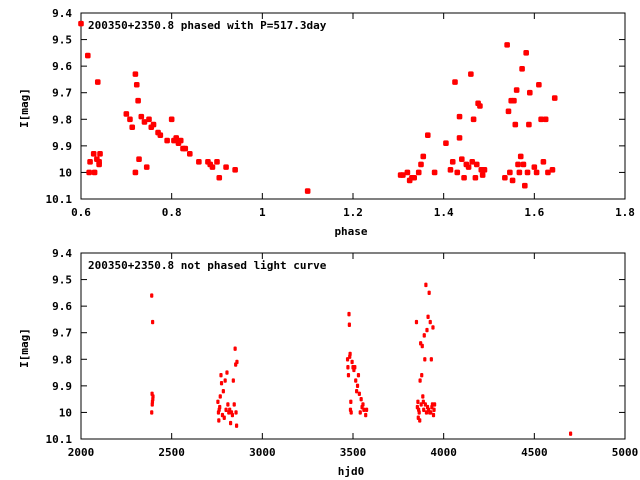  Describe the element at coordinates (350, 231) in the screenshot. I see `x-axis-label: phase` at that location.